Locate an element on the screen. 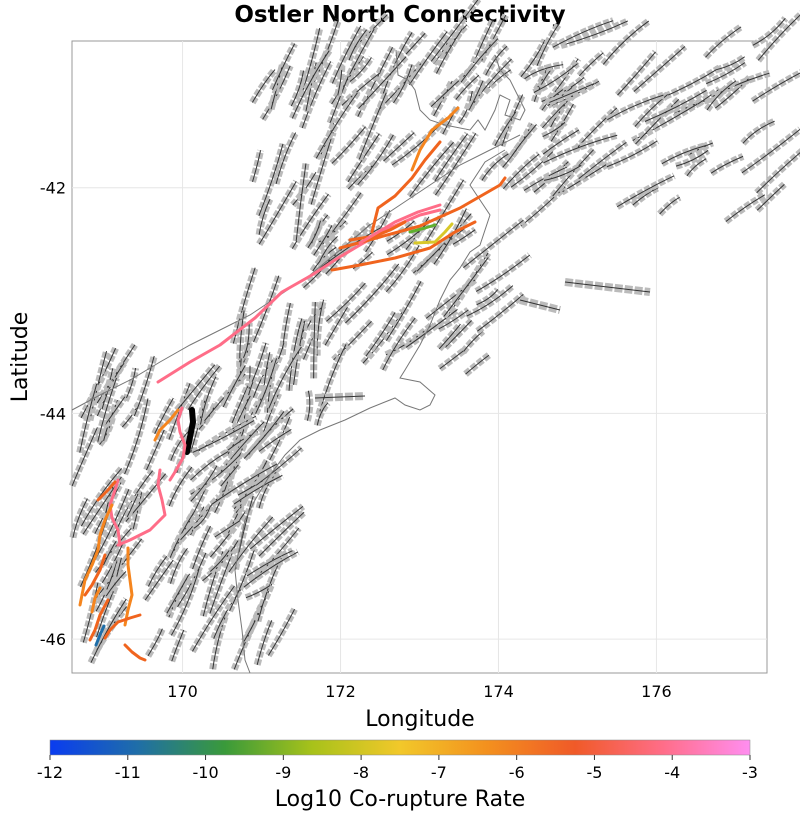 The image size is (800, 820). colorbar-tick-label: -8 is located at coordinates (361, 772).